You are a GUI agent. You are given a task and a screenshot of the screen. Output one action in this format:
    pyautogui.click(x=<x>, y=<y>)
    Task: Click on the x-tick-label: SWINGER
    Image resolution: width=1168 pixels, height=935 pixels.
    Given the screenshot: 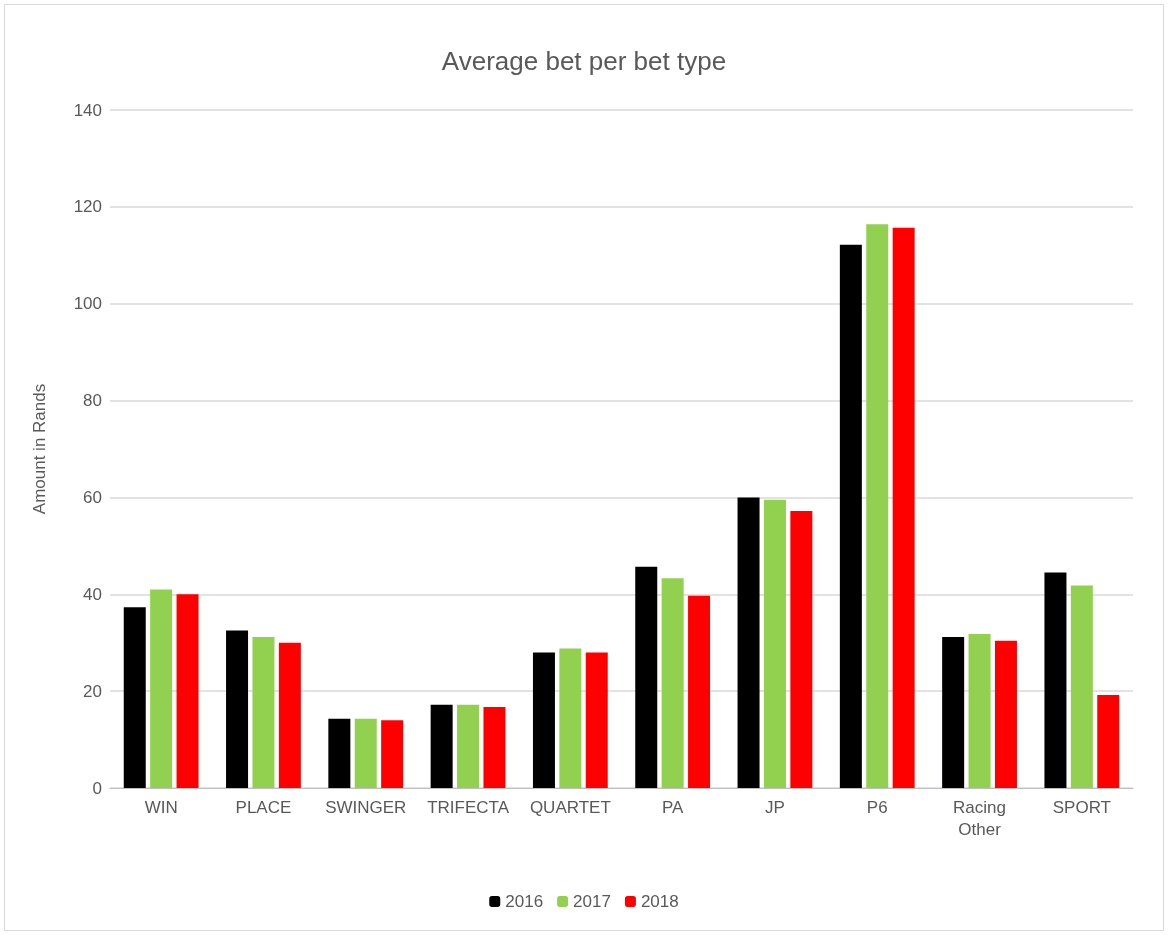 What is the action you would take?
    pyautogui.click(x=366, y=807)
    